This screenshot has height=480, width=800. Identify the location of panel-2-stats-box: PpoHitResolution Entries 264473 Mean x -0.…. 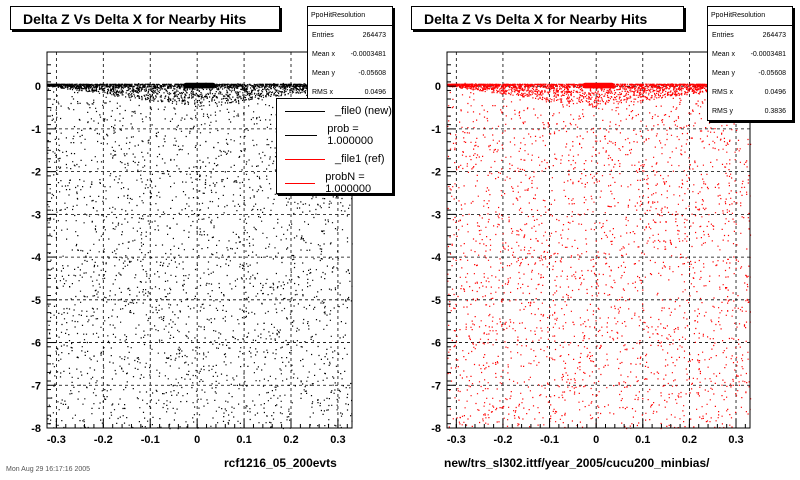
(750, 63).